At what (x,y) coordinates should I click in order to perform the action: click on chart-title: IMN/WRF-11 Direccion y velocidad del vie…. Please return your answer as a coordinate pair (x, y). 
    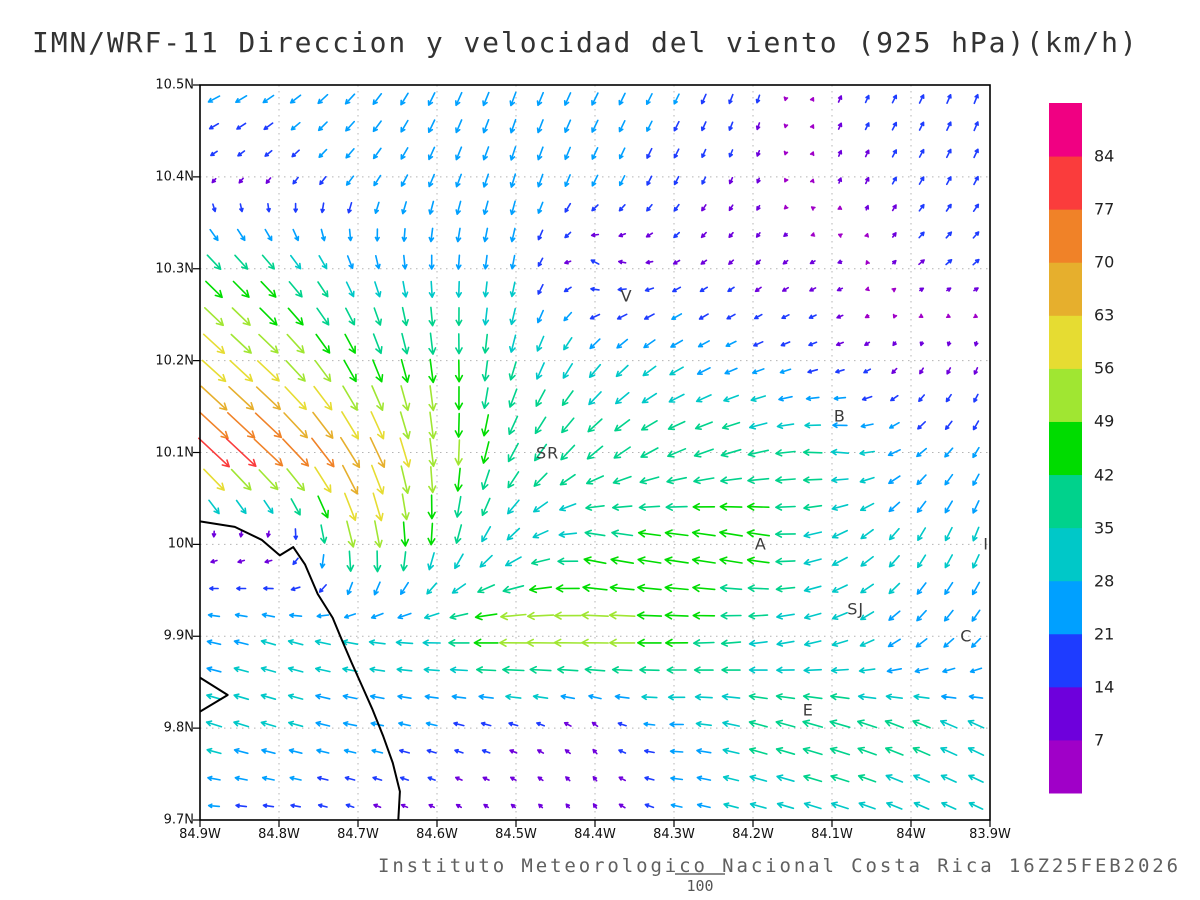
    Looking at the image, I should click on (585, 42).